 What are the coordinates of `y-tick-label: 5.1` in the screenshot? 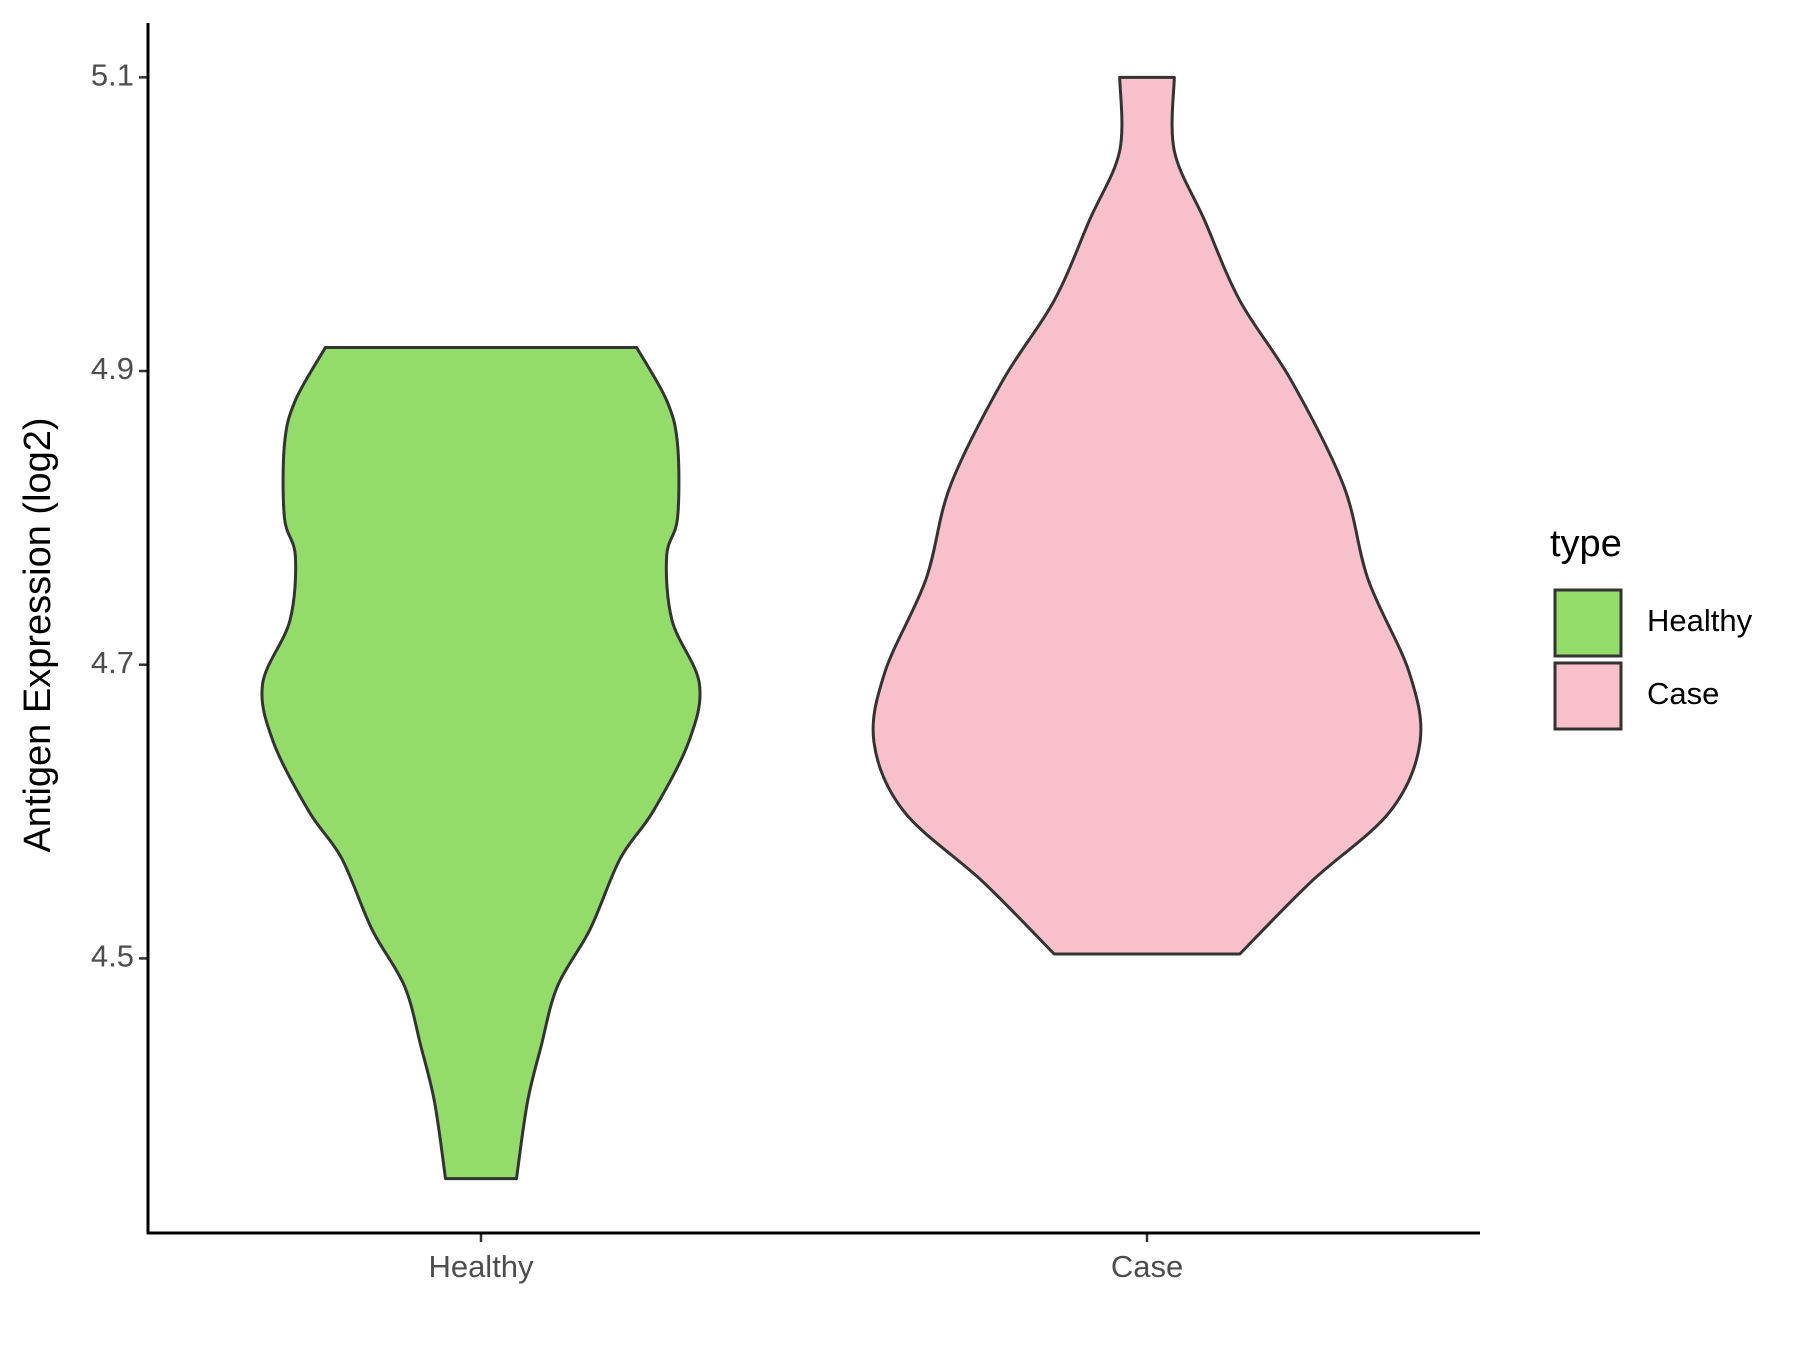 It's located at (112, 75).